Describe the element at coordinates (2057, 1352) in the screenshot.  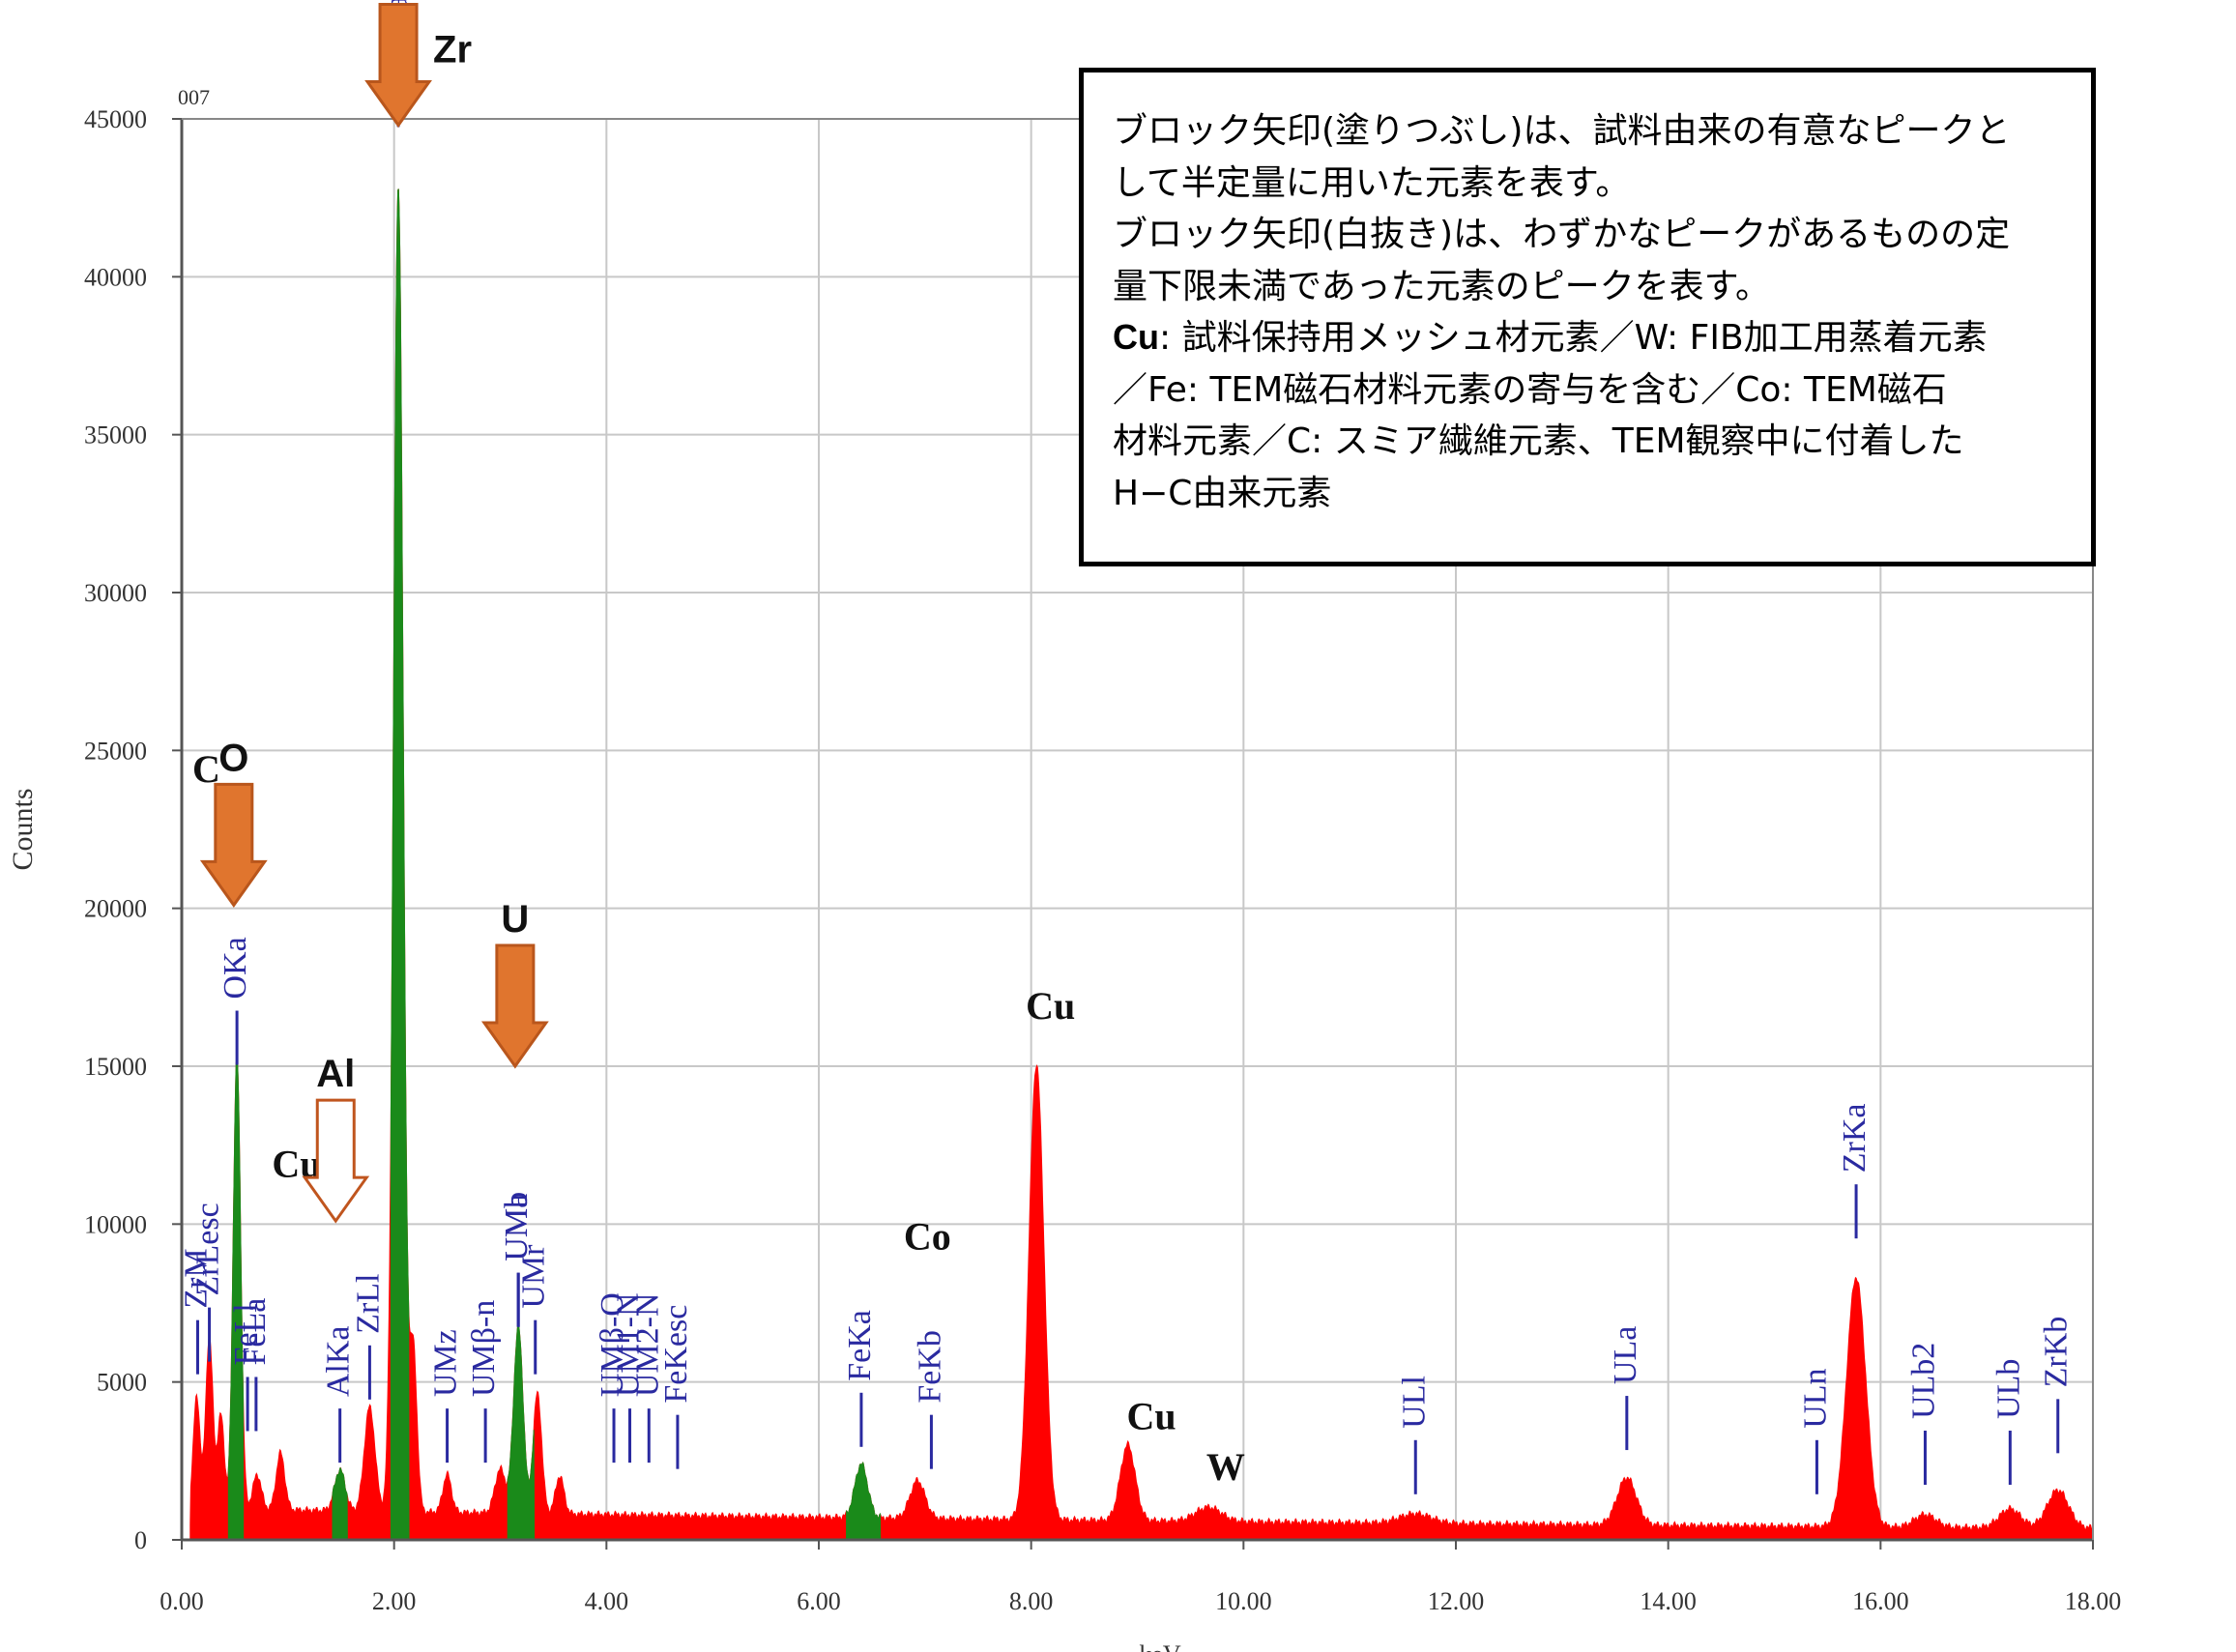
I see `line-marker-label: ZrKb` at that location.